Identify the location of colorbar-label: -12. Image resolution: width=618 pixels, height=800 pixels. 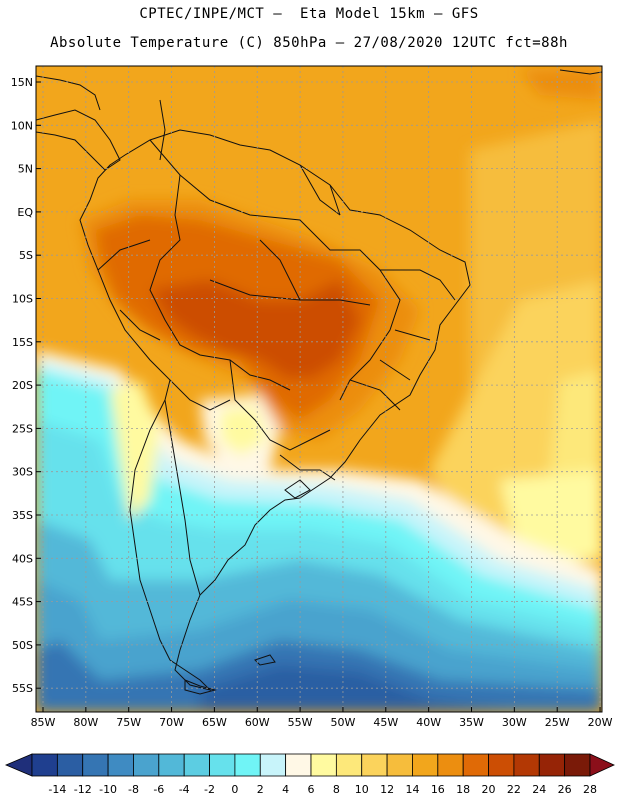
(83, 789).